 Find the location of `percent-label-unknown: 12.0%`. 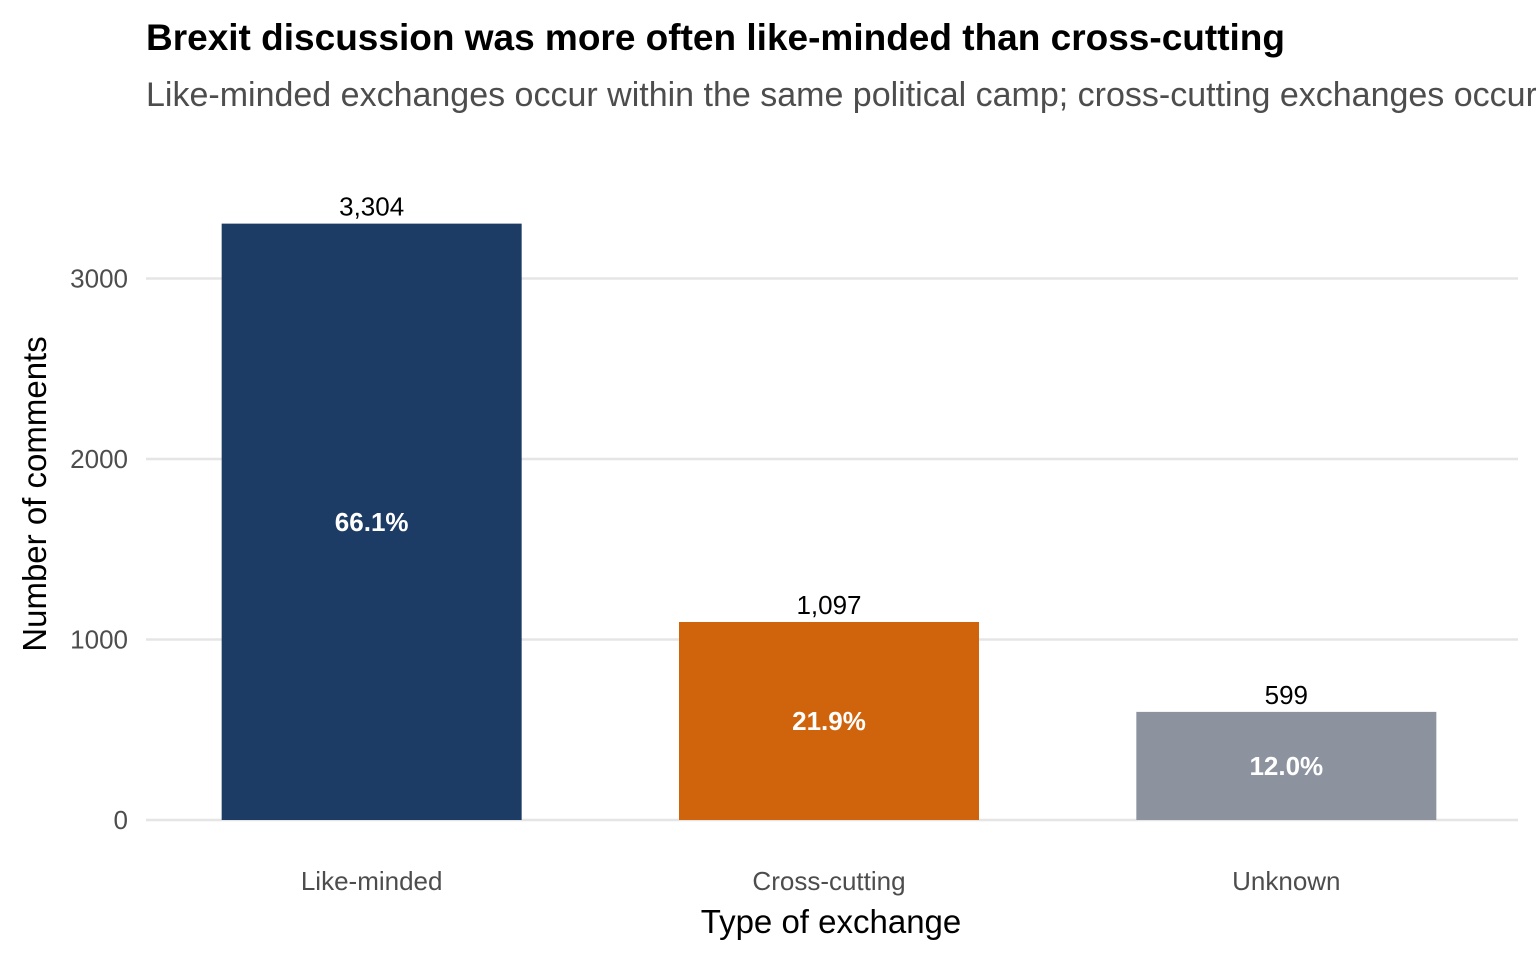

percent-label-unknown: 12.0% is located at coordinates (1286, 766).